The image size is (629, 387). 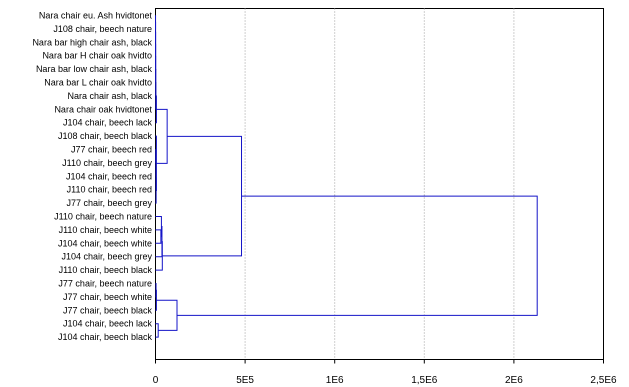 I want to click on leaf-label: J110 chair, beech white, so click(x=105, y=230).